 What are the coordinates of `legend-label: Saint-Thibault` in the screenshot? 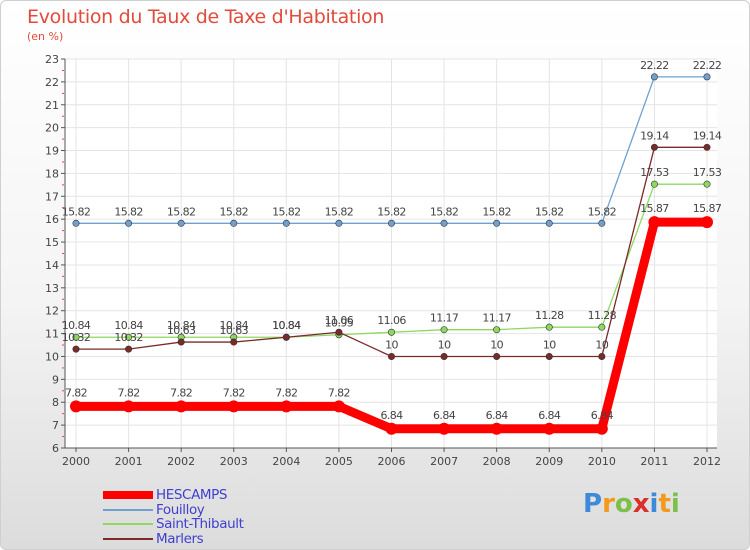 It's located at (200, 524).